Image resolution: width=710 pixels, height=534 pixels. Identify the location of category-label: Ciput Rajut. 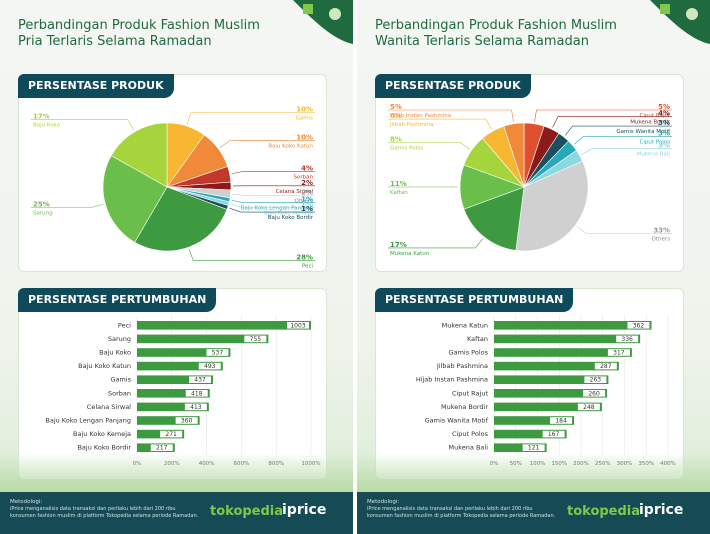
(470, 393).